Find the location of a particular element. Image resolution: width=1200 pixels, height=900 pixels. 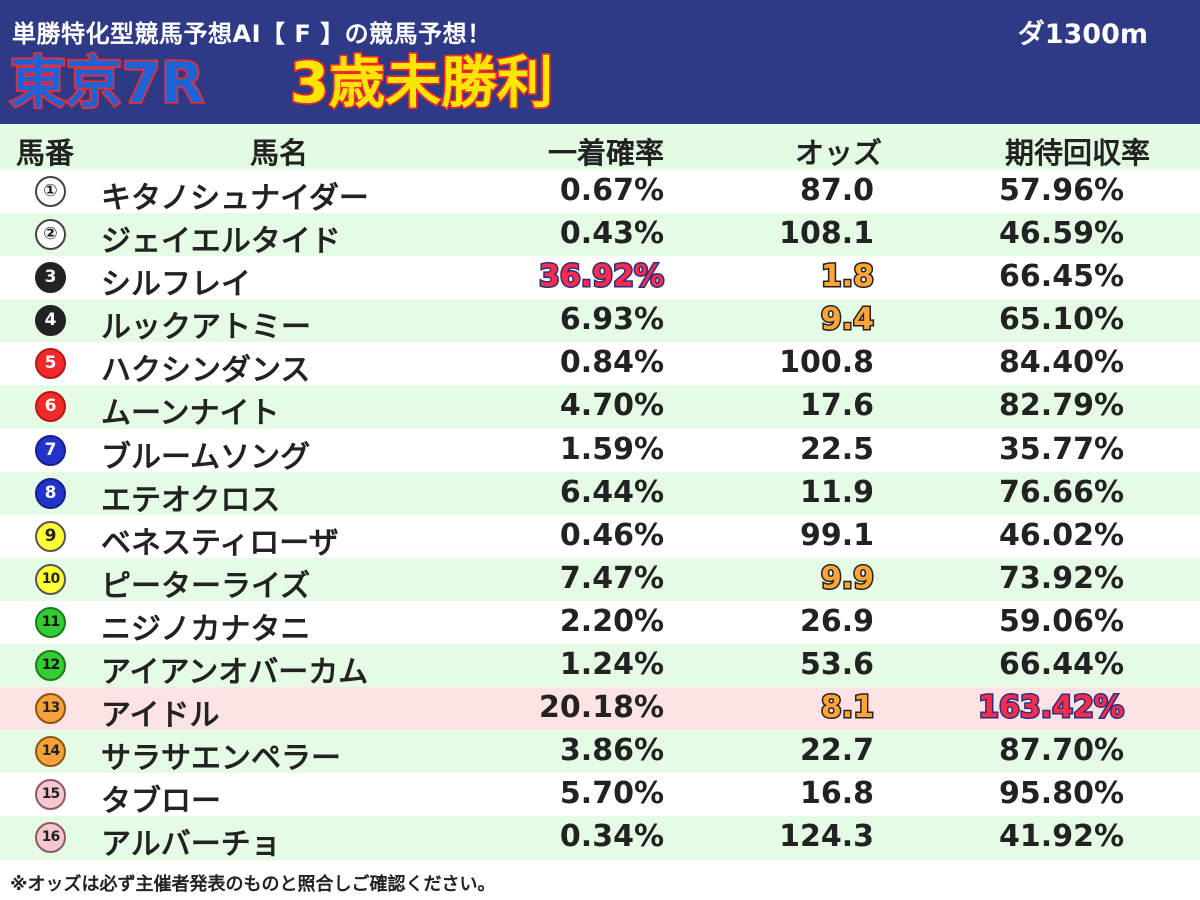

horse-number-badge: 14 is located at coordinates (50, 752).